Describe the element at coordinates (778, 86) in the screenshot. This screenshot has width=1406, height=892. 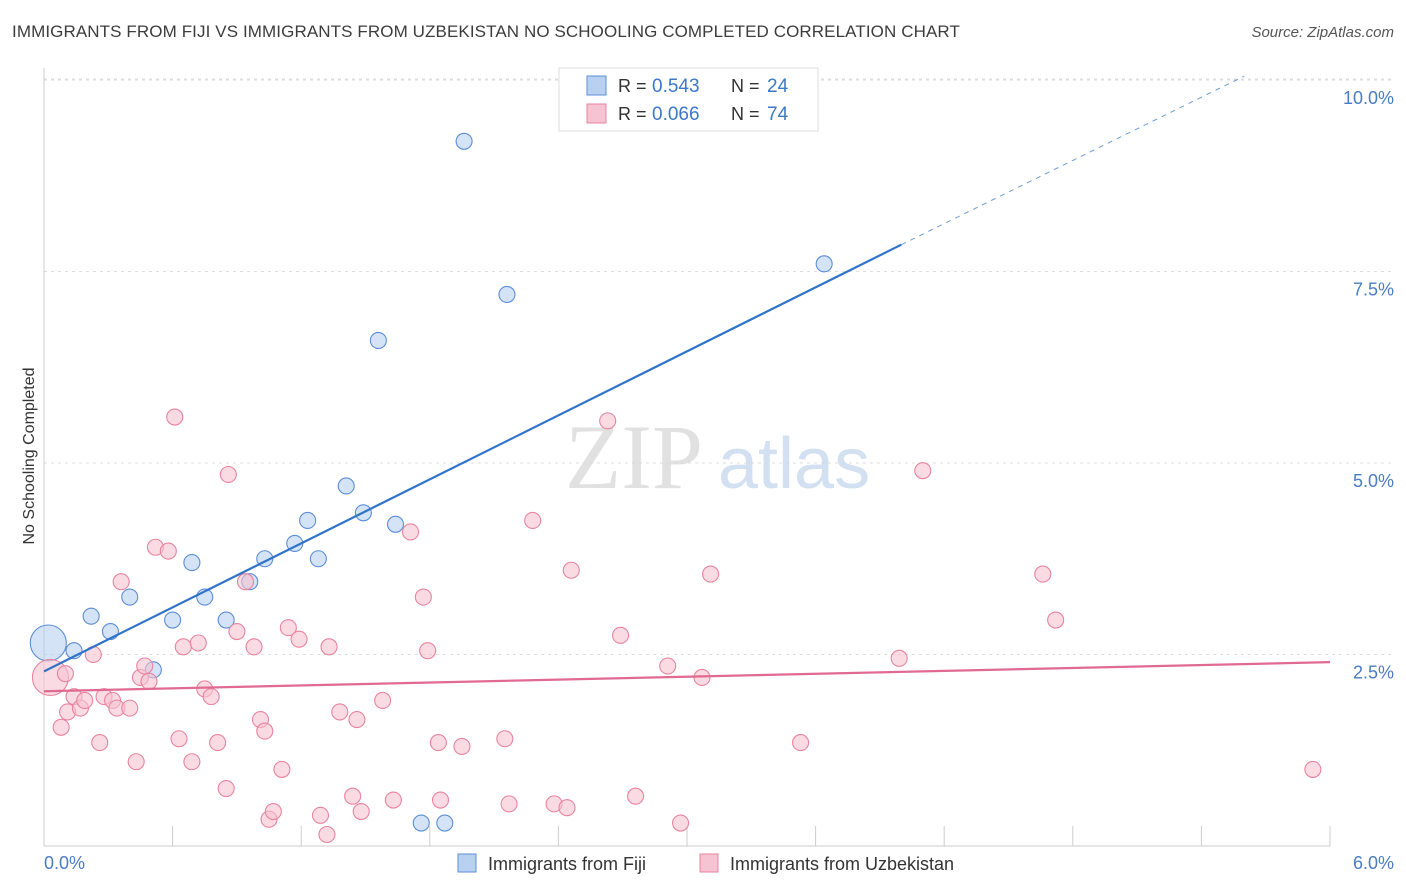
I see `legend-n-value-fiji: 24` at that location.